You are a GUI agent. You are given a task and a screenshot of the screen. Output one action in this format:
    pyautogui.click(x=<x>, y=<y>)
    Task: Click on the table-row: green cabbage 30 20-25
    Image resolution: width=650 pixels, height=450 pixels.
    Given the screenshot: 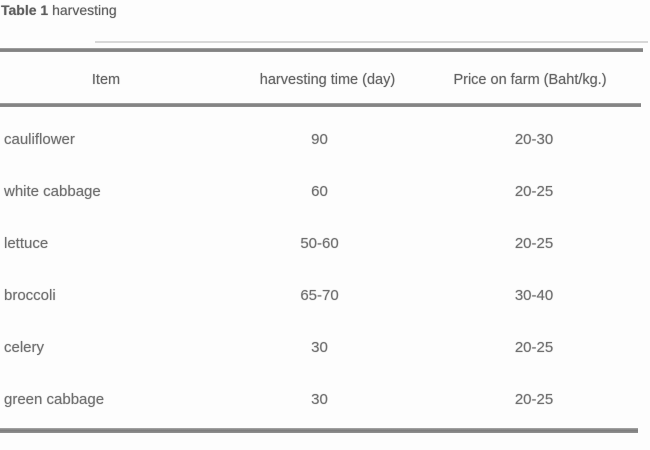 What is the action you would take?
    pyautogui.click(x=320, y=399)
    